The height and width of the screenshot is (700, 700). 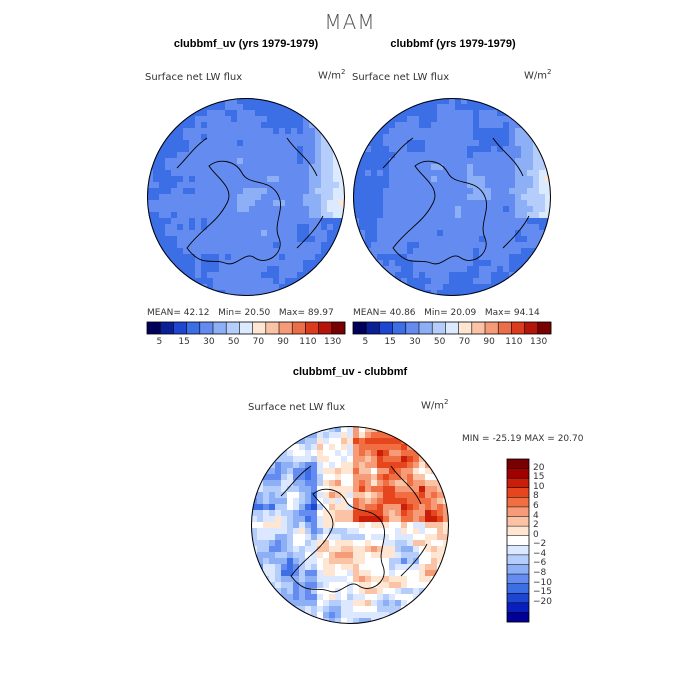 I want to click on diff-colorbar, so click(x=518, y=540).